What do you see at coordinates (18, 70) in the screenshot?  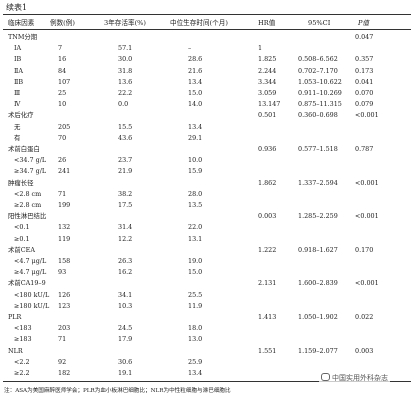 I see `cell-factor: ⅡA` at bounding box center [18, 70].